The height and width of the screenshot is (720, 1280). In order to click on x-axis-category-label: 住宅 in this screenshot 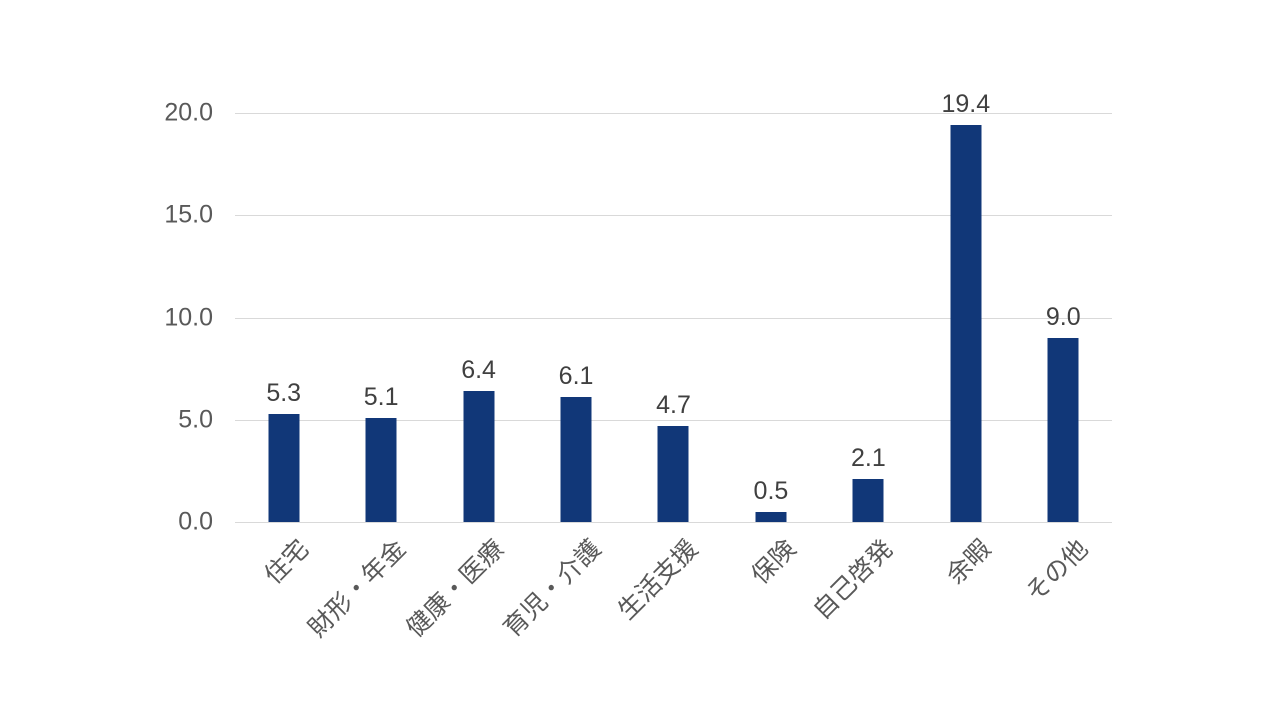, I will do `click(286, 562)`.